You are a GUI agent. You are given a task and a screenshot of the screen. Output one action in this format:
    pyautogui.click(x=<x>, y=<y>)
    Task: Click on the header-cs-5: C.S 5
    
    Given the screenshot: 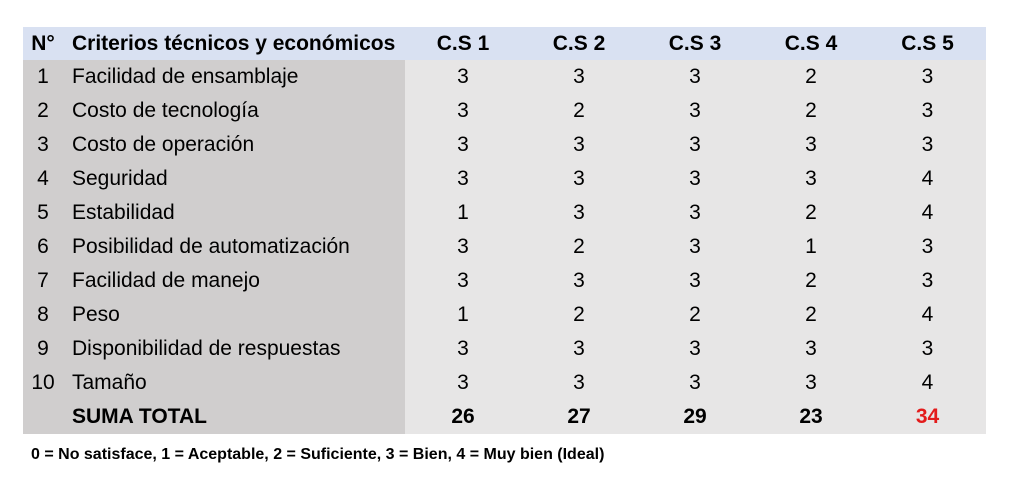 What is the action you would take?
    pyautogui.click(x=927, y=43)
    